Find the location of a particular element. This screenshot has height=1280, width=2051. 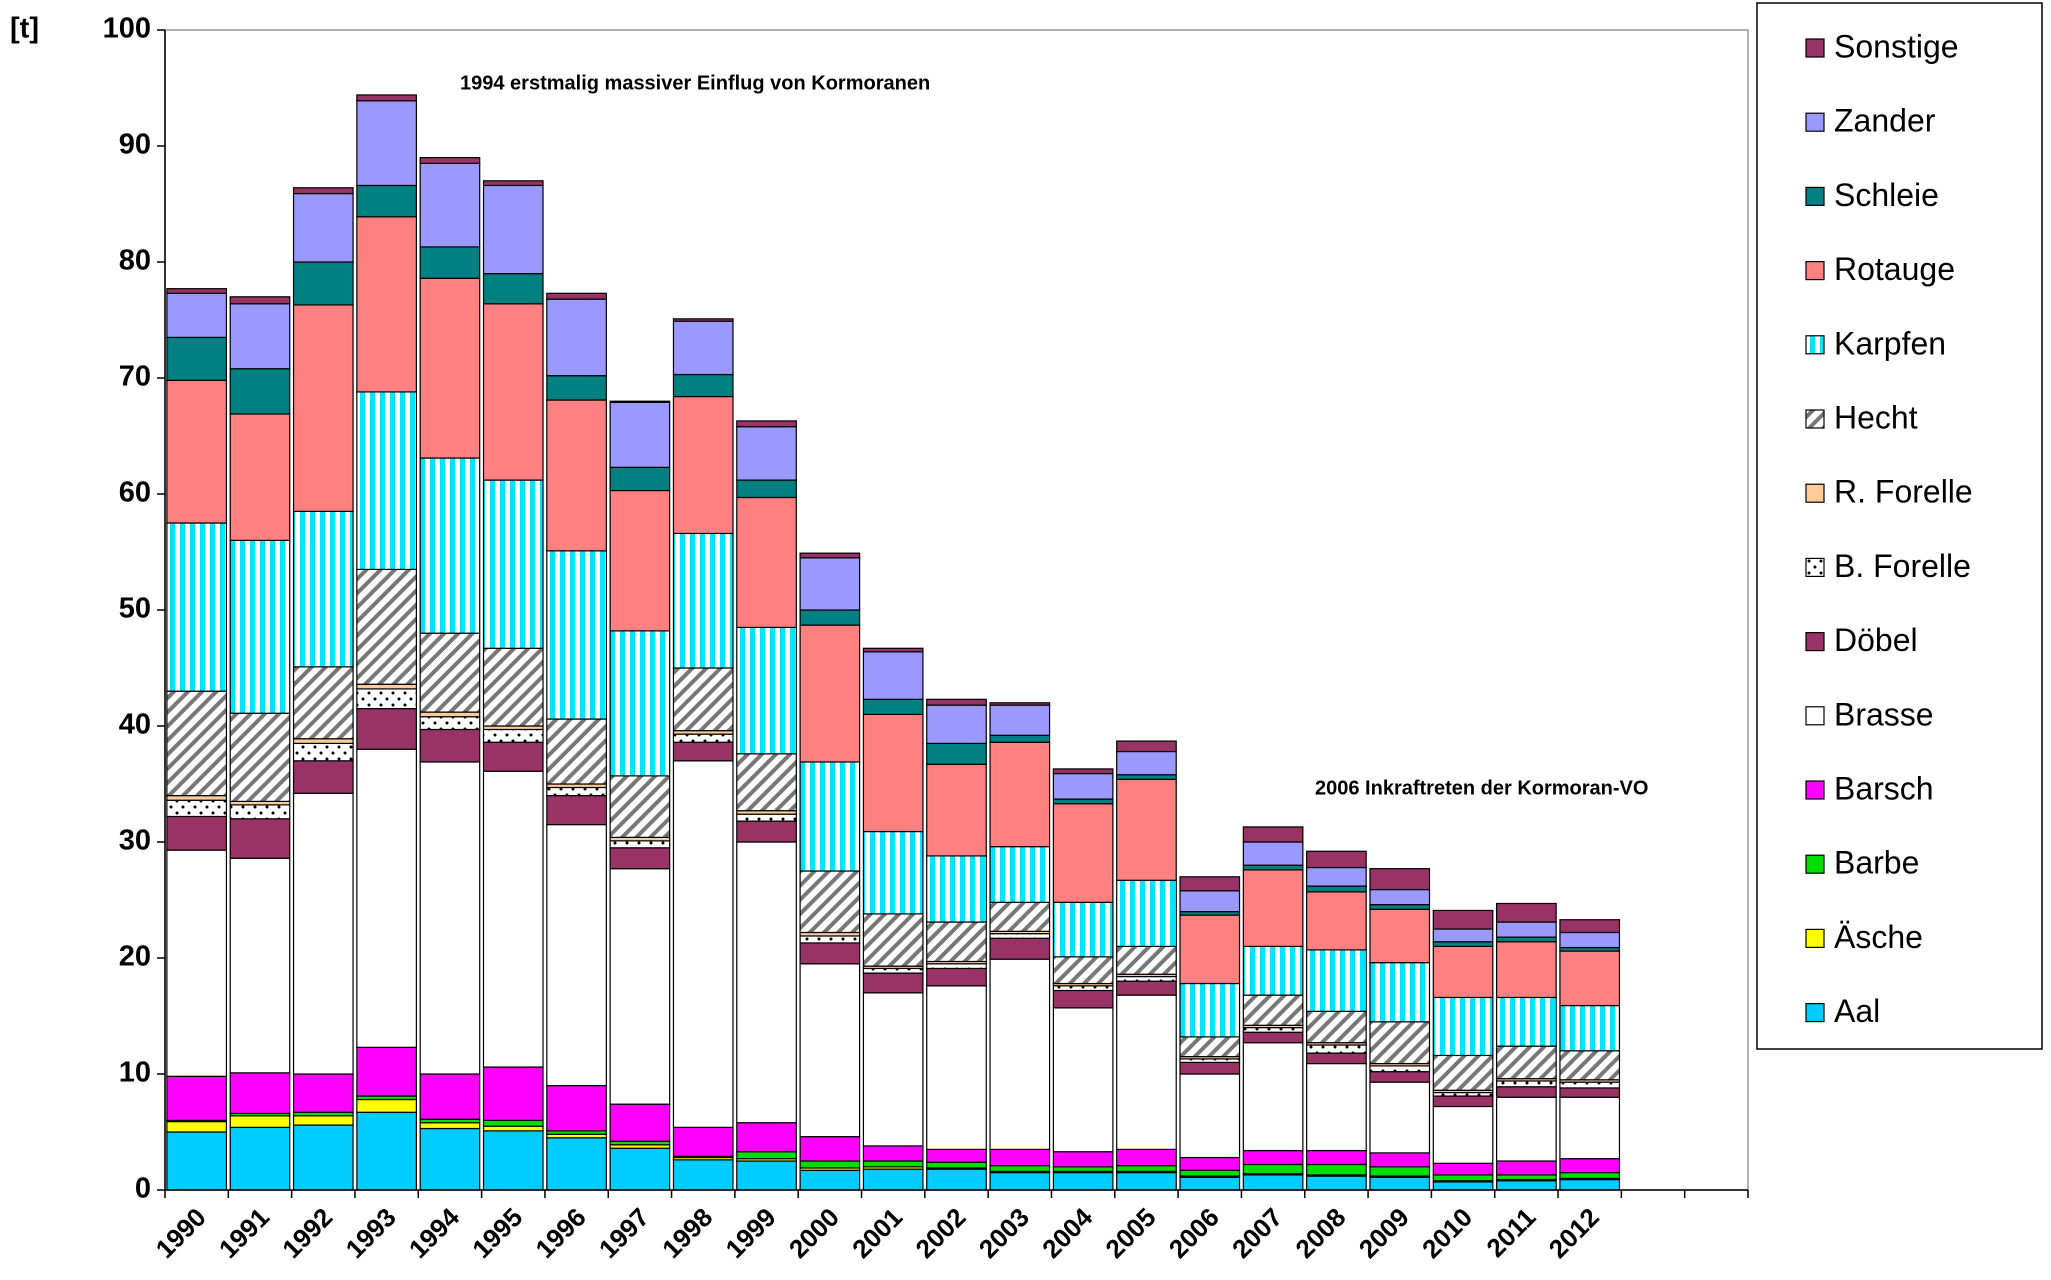

x-tick-label: 1992 is located at coordinates (307, 1233).